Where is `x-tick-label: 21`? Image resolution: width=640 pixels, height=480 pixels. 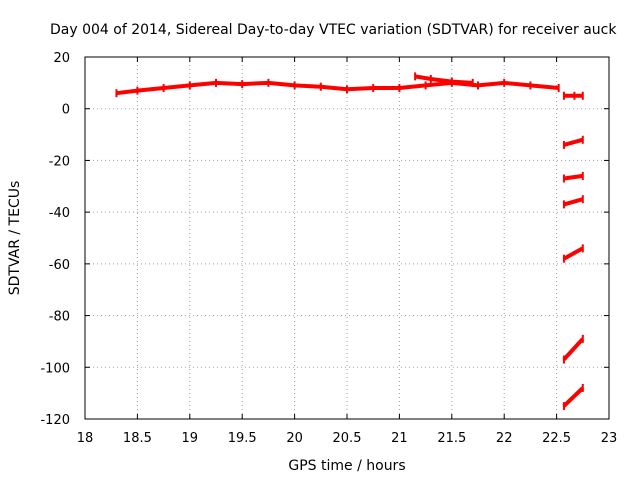
x-tick-label: 21 is located at coordinates (399, 438).